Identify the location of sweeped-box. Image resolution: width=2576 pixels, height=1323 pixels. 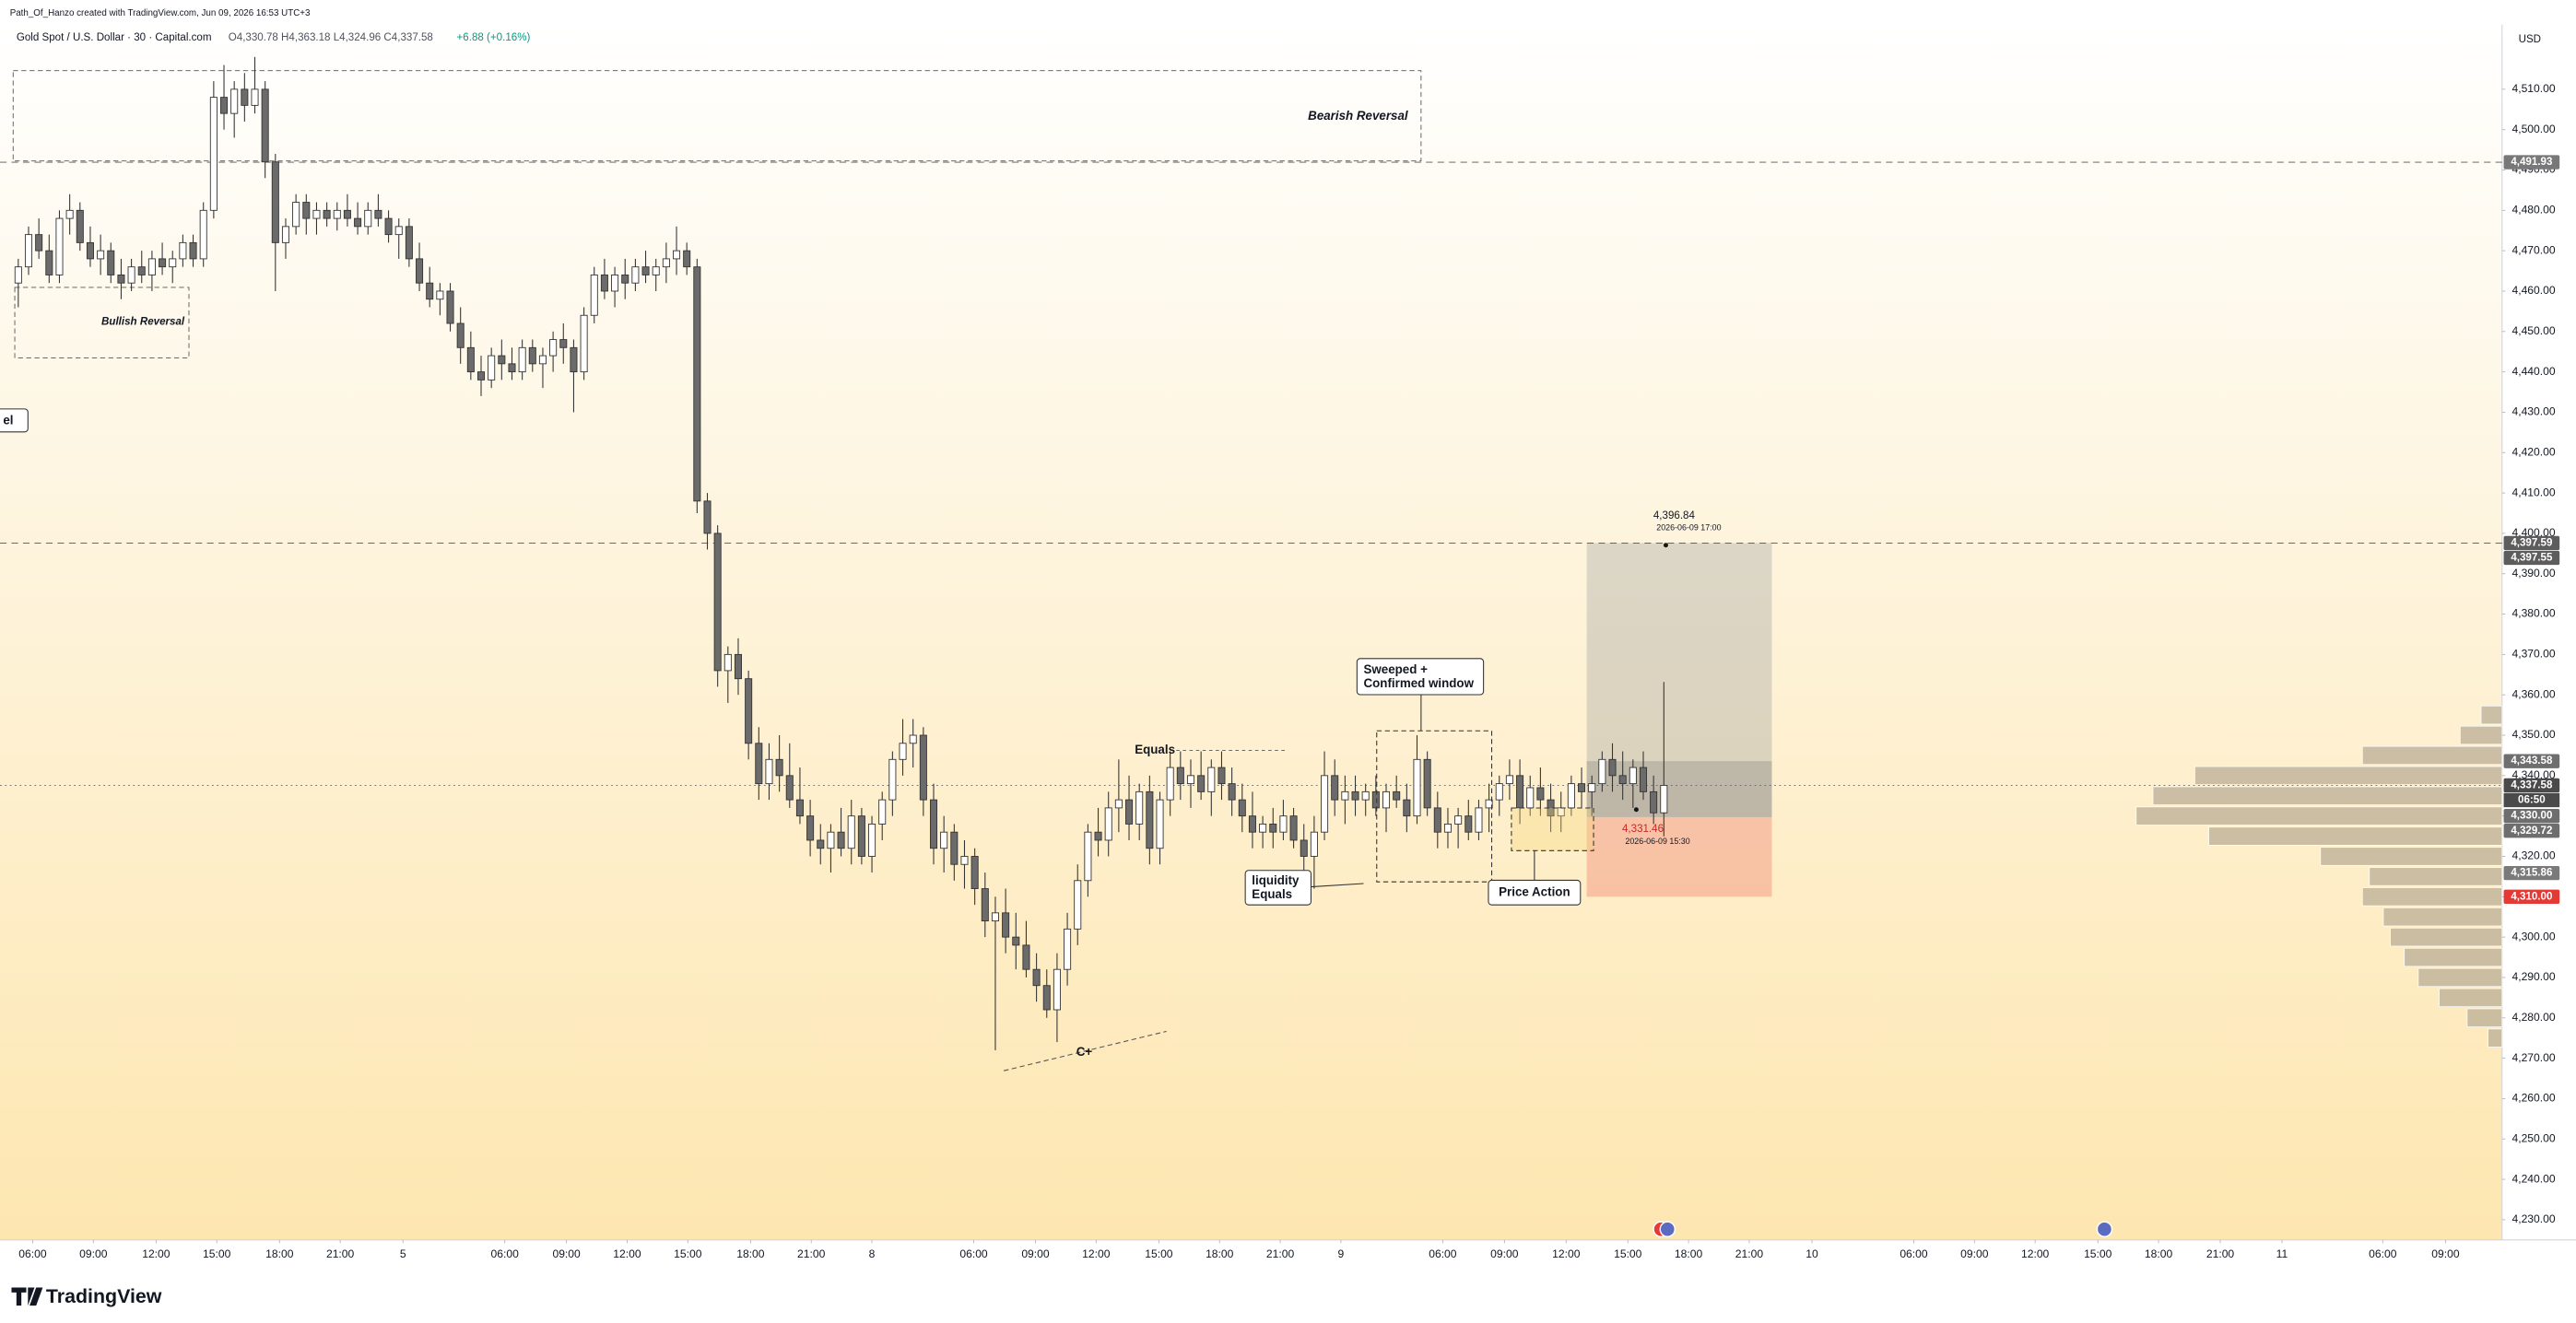
(1420, 677).